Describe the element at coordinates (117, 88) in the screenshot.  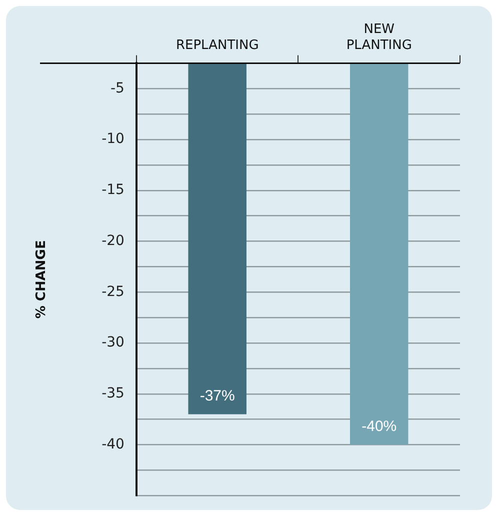
I see `y-tick-label: -5` at that location.